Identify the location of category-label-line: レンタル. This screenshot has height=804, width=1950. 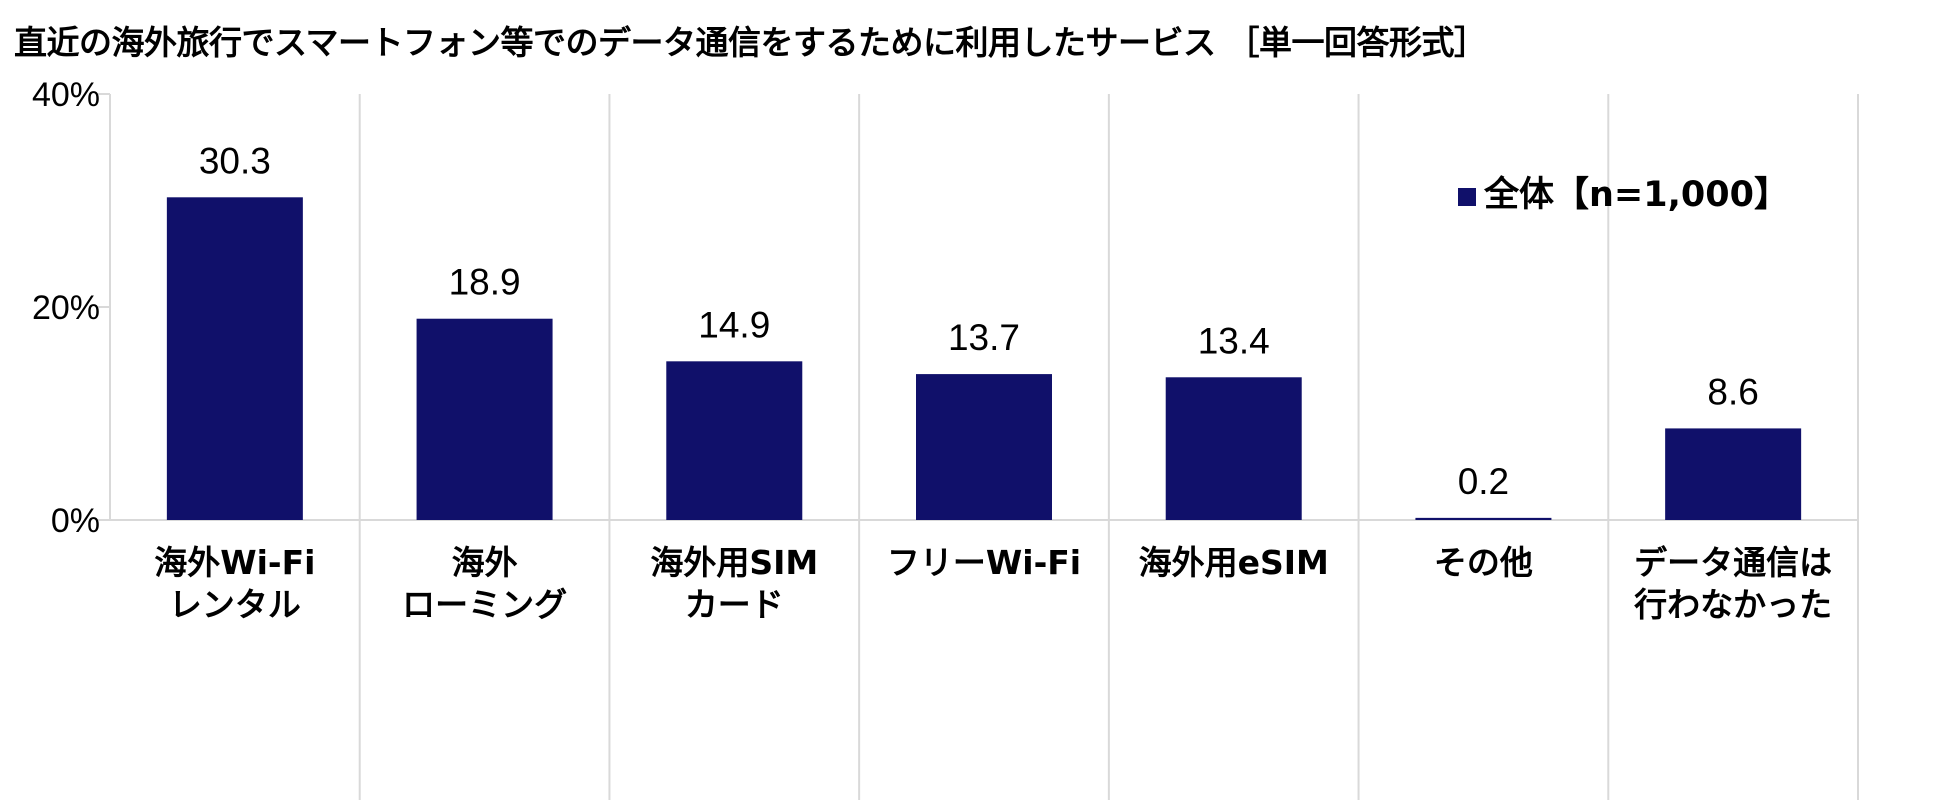
(235, 604).